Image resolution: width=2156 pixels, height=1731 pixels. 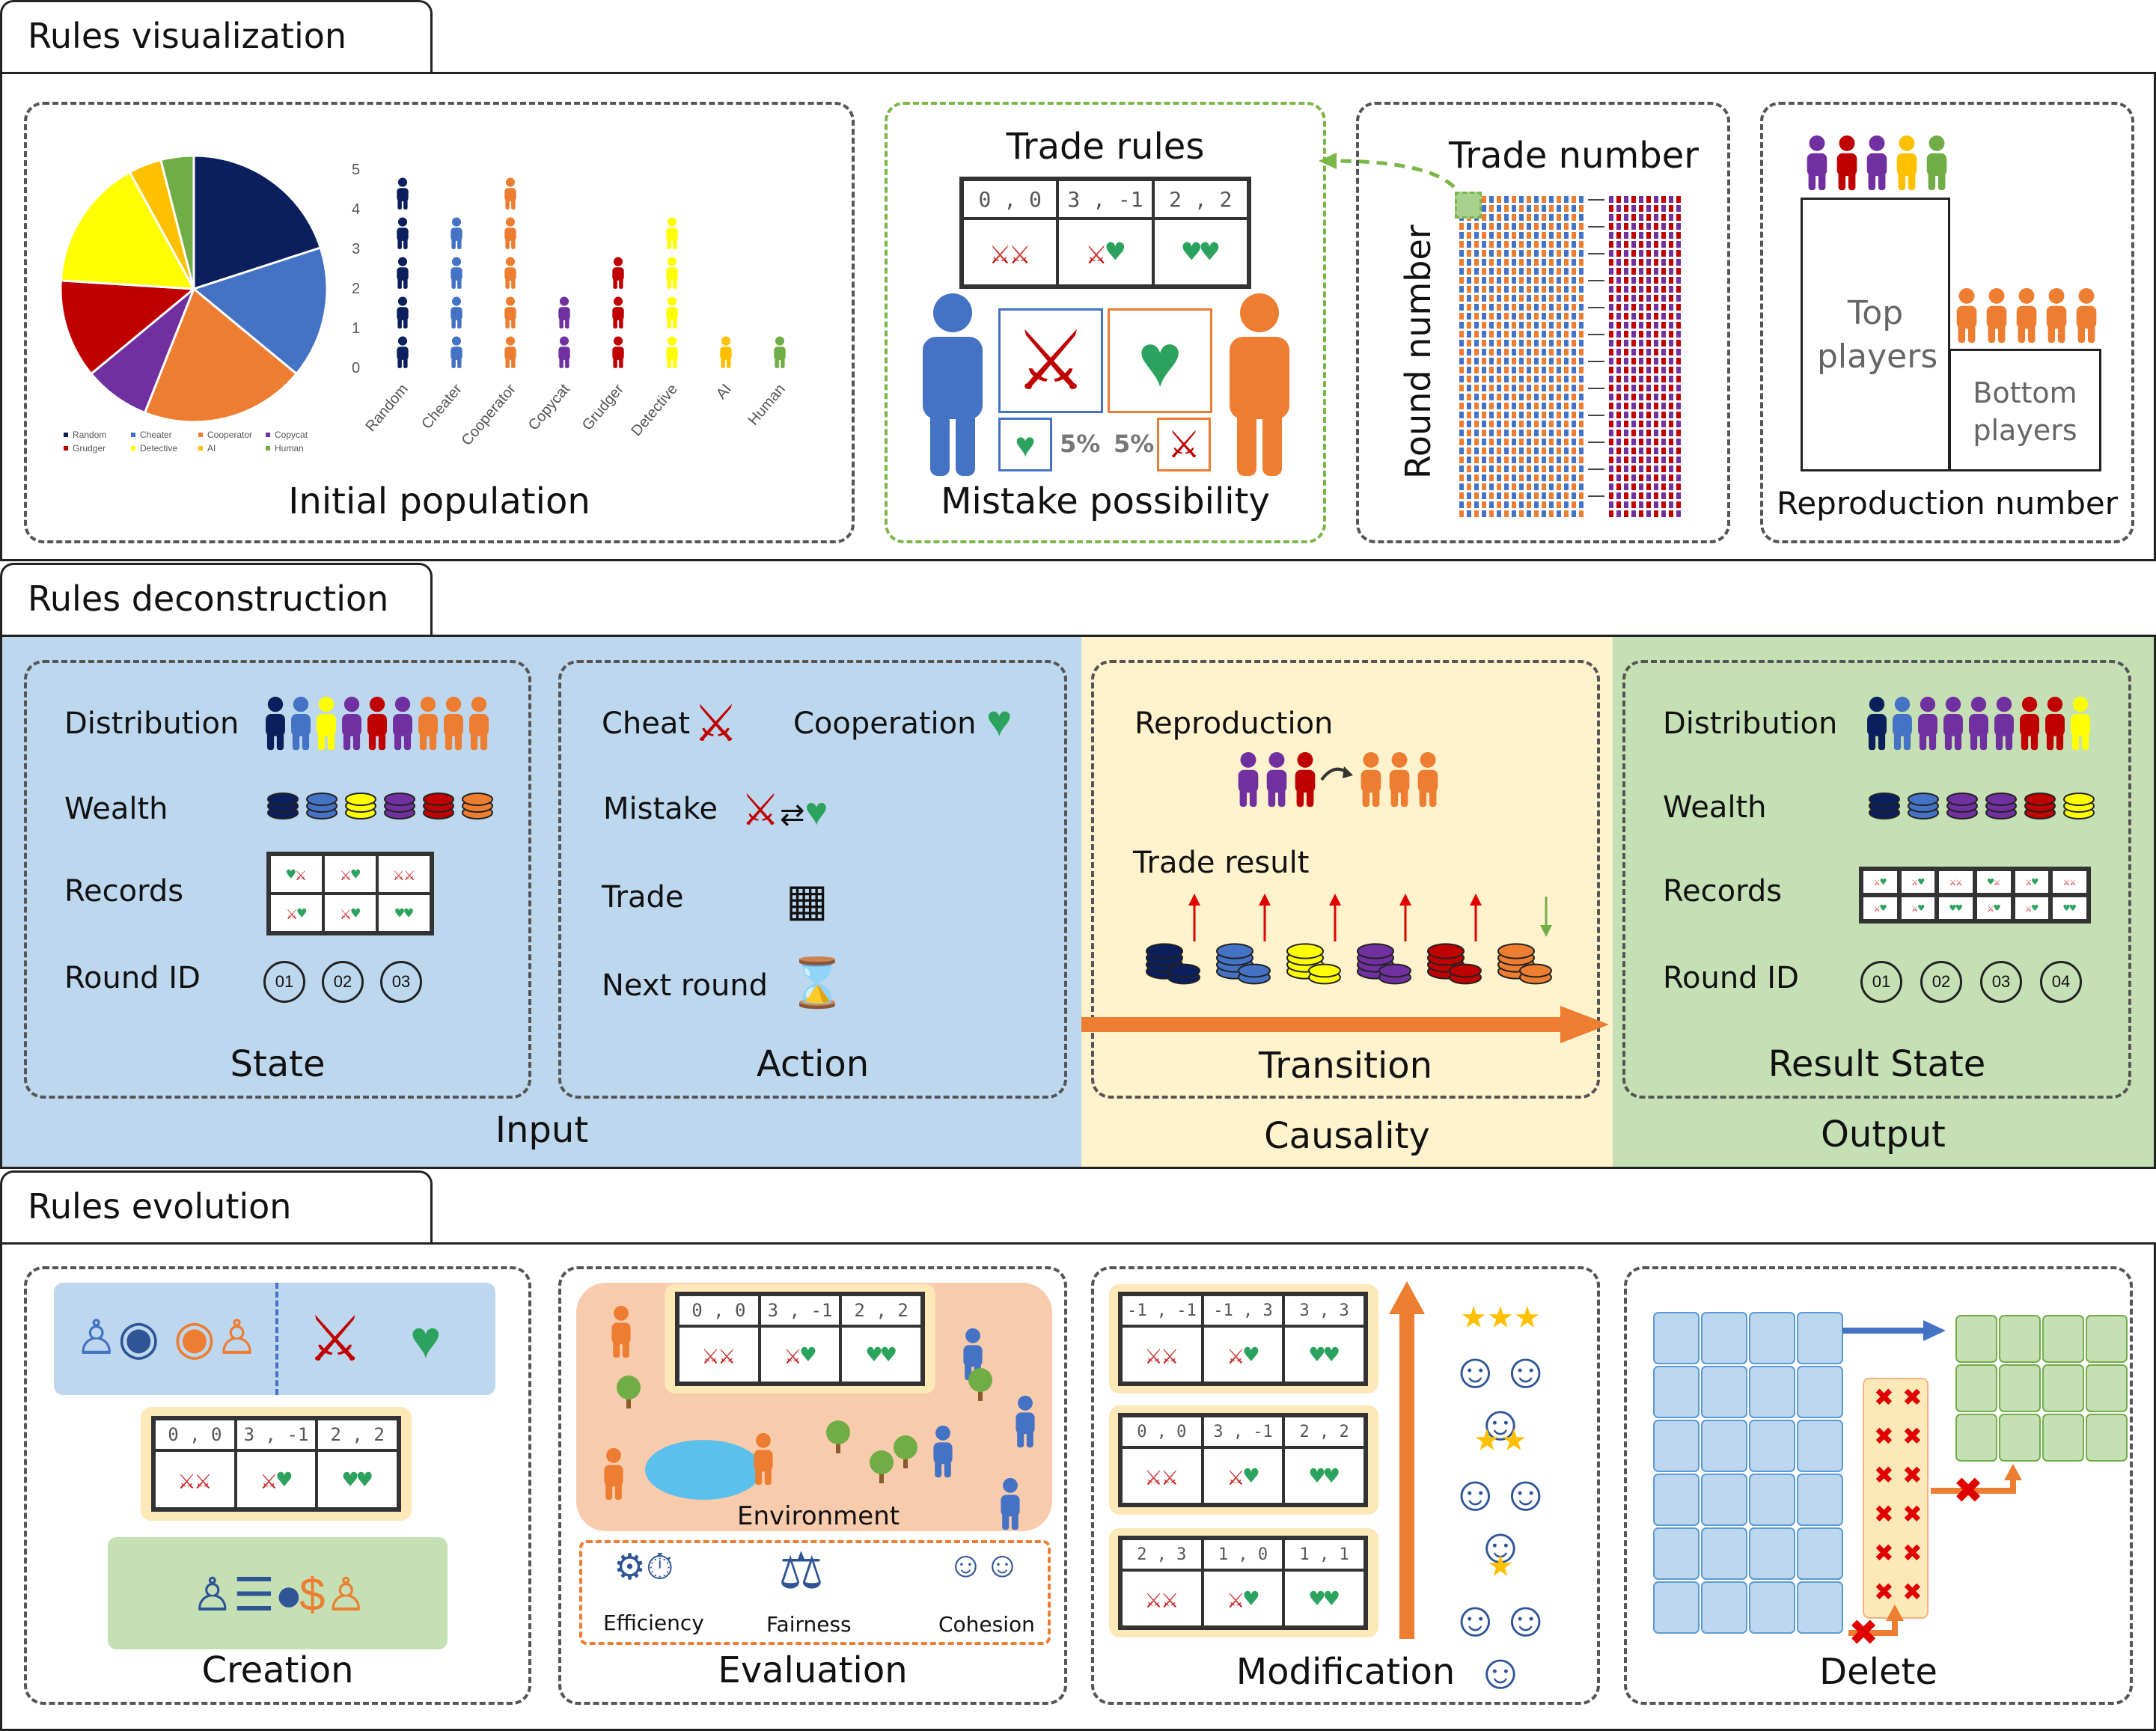 I want to click on mistake-cheat-icon: ⚔, so click(x=1184, y=444).